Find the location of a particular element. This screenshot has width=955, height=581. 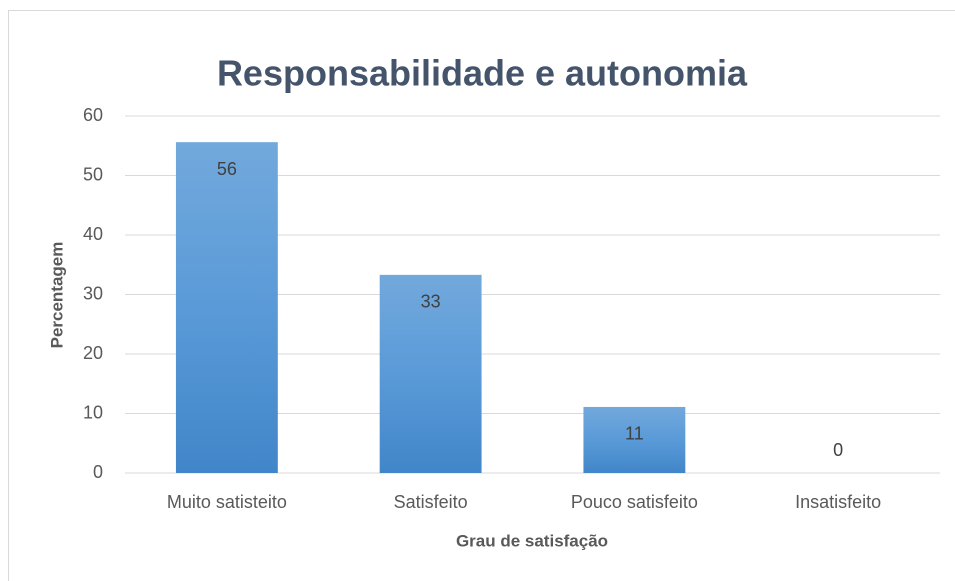

y-tick-label: 0 is located at coordinates (98, 472).